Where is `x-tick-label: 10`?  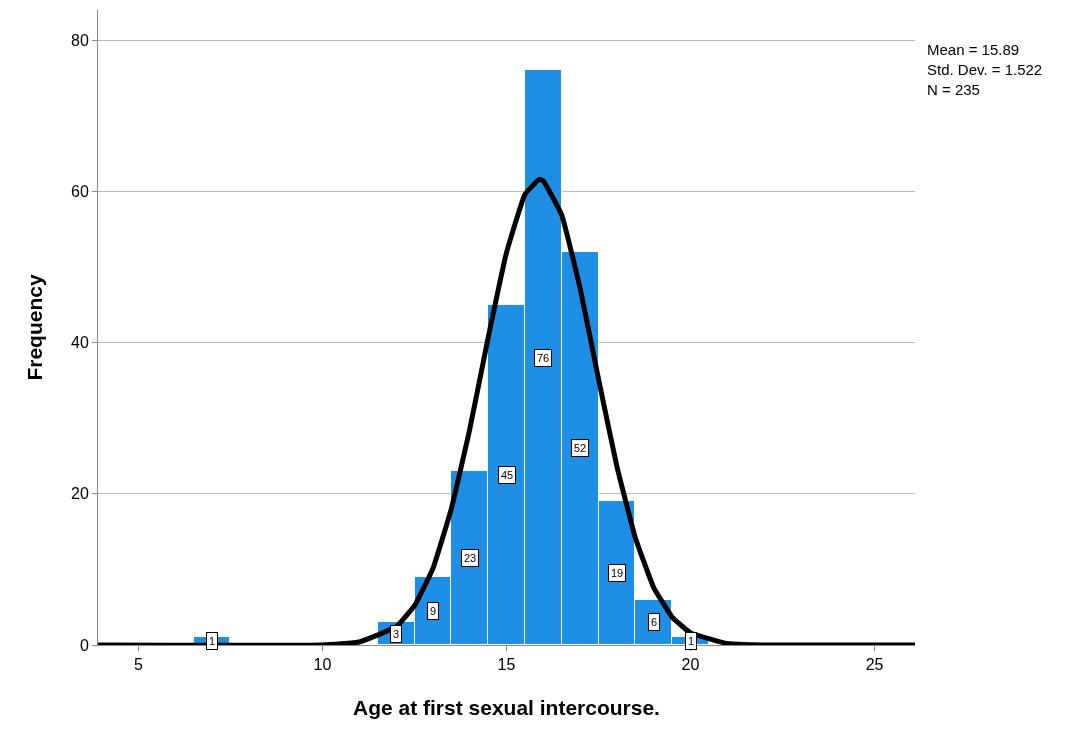
x-tick-label: 10 is located at coordinates (322, 665).